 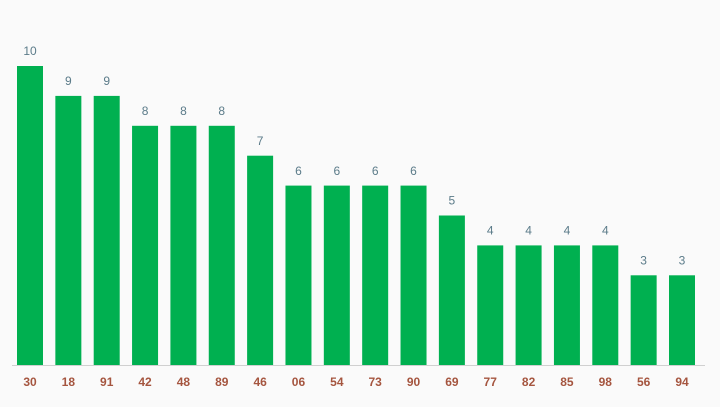 What do you see at coordinates (337, 382) in the screenshot?
I see `x-tick-label: 54` at bounding box center [337, 382].